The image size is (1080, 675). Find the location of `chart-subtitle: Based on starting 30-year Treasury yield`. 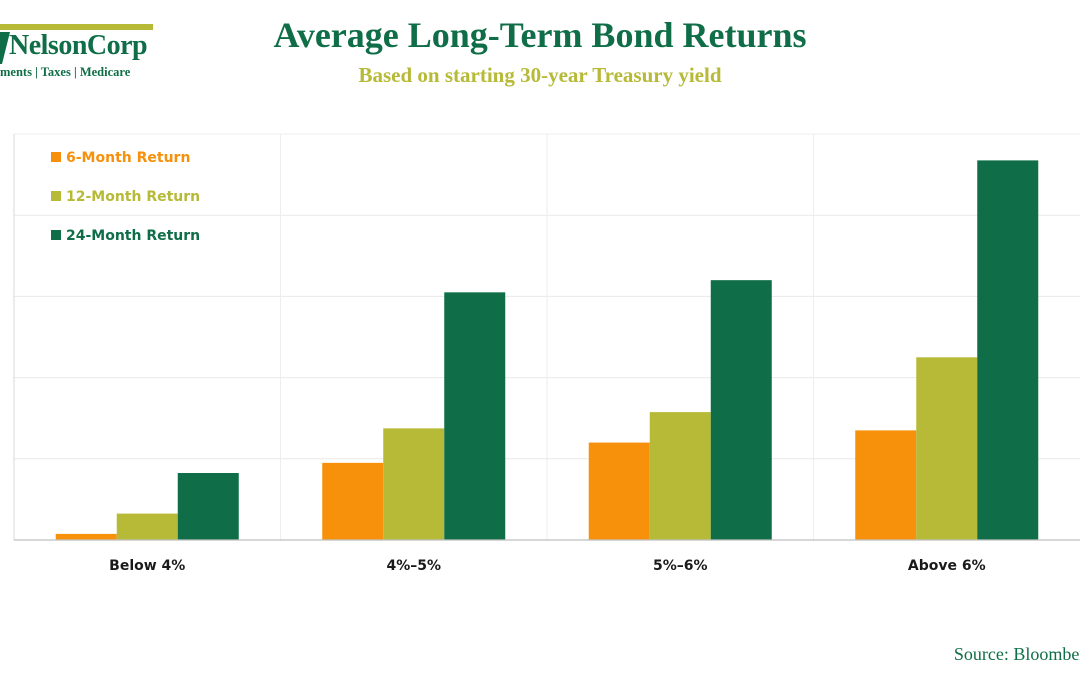

chart-subtitle: Based on starting 30-year Treasury yield is located at coordinates (540, 75).